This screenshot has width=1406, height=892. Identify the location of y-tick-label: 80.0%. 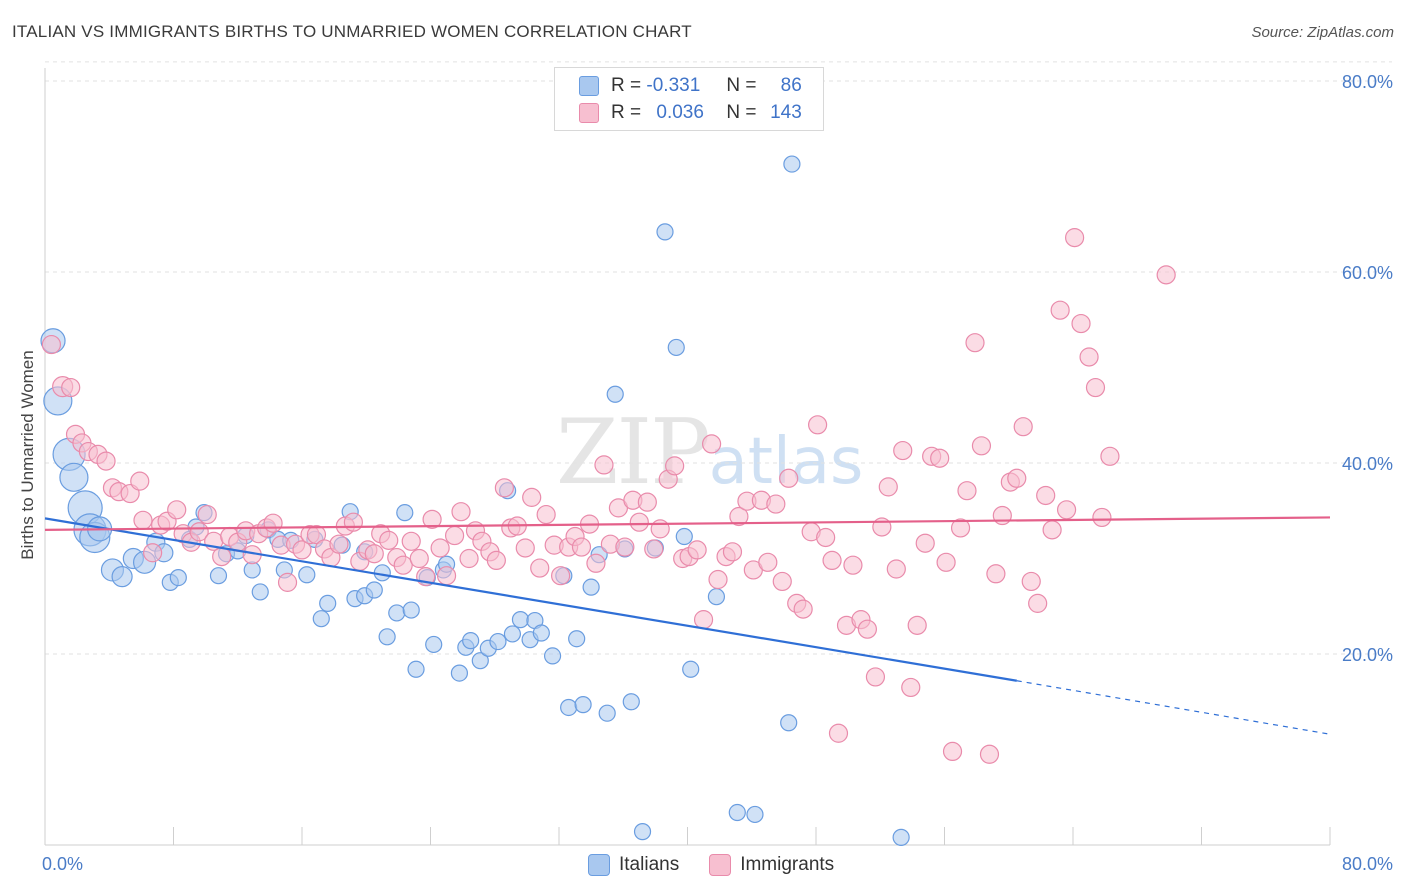
(1367, 82).